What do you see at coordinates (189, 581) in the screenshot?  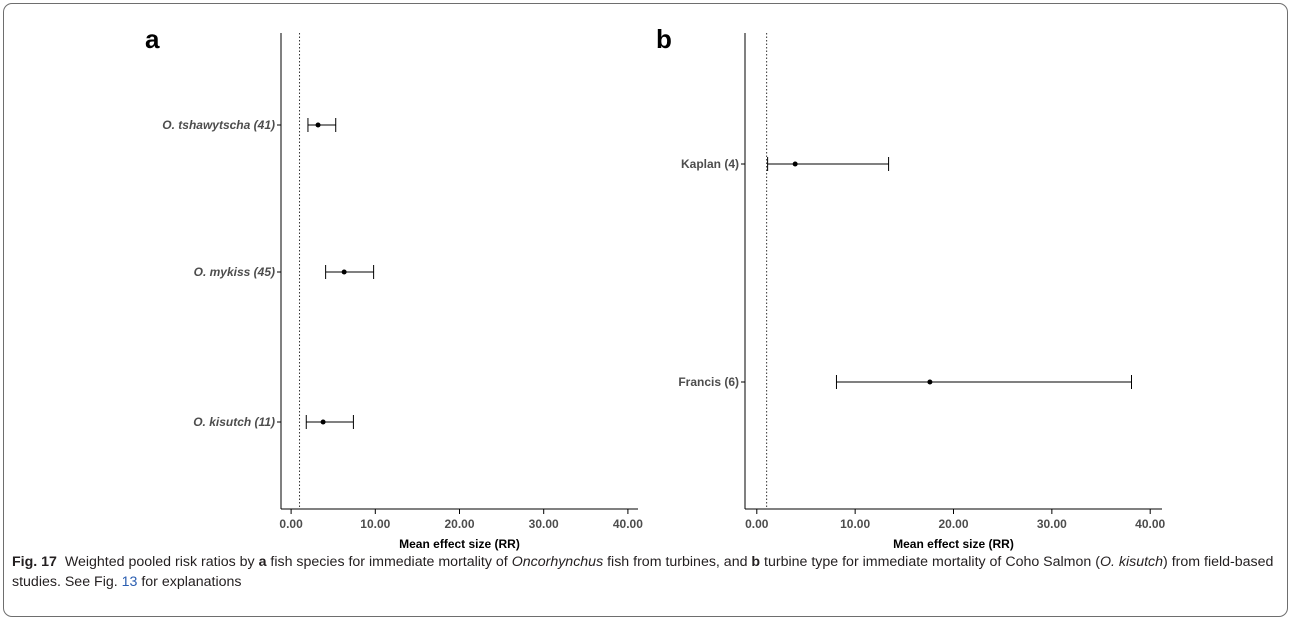 I see `caption-text-6: for explanations` at bounding box center [189, 581].